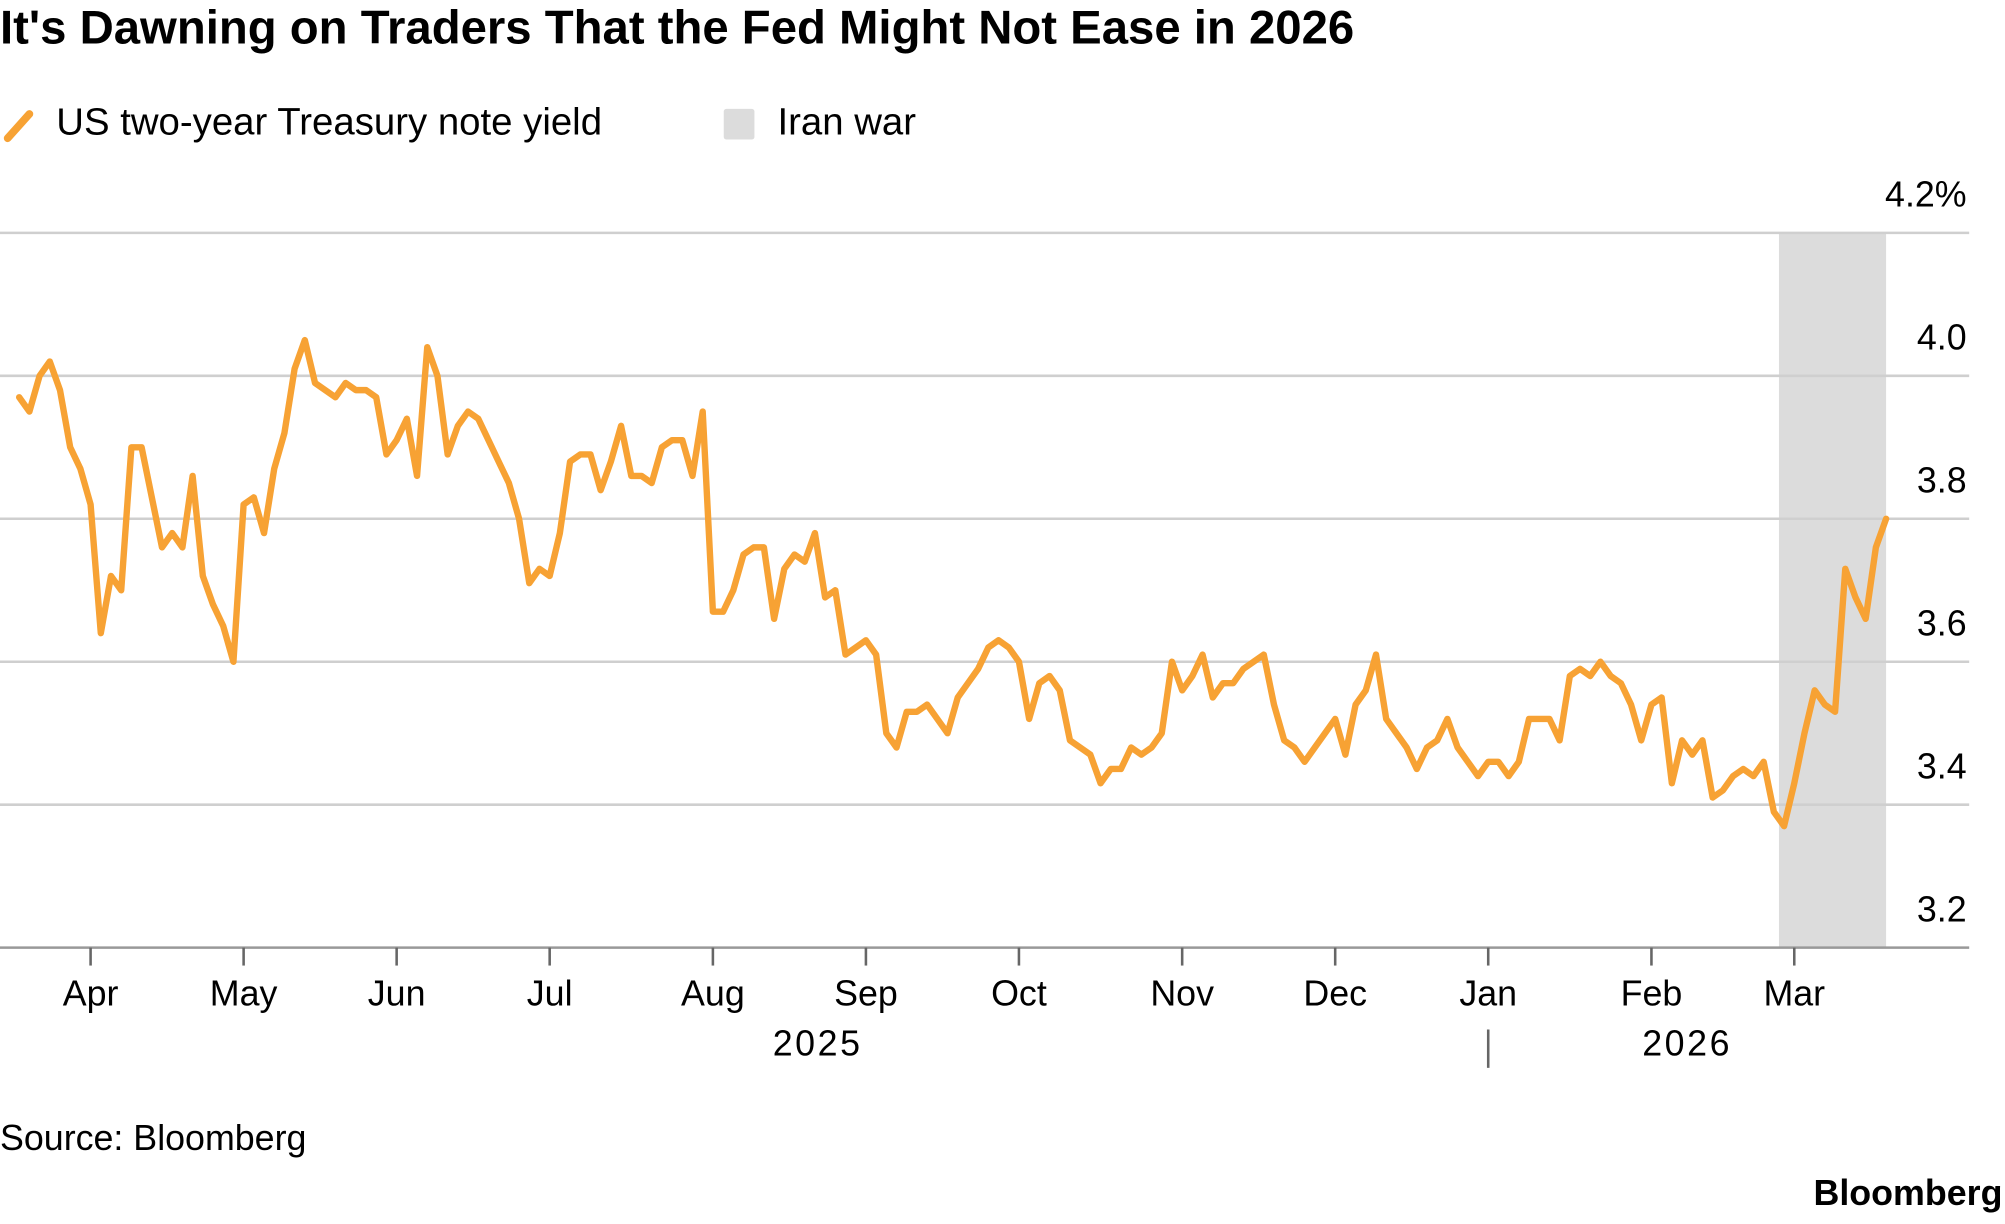 This screenshot has width=2005, height=1224. What do you see at coordinates (1019, 994) in the screenshot?
I see `x-tick-label: Oct` at bounding box center [1019, 994].